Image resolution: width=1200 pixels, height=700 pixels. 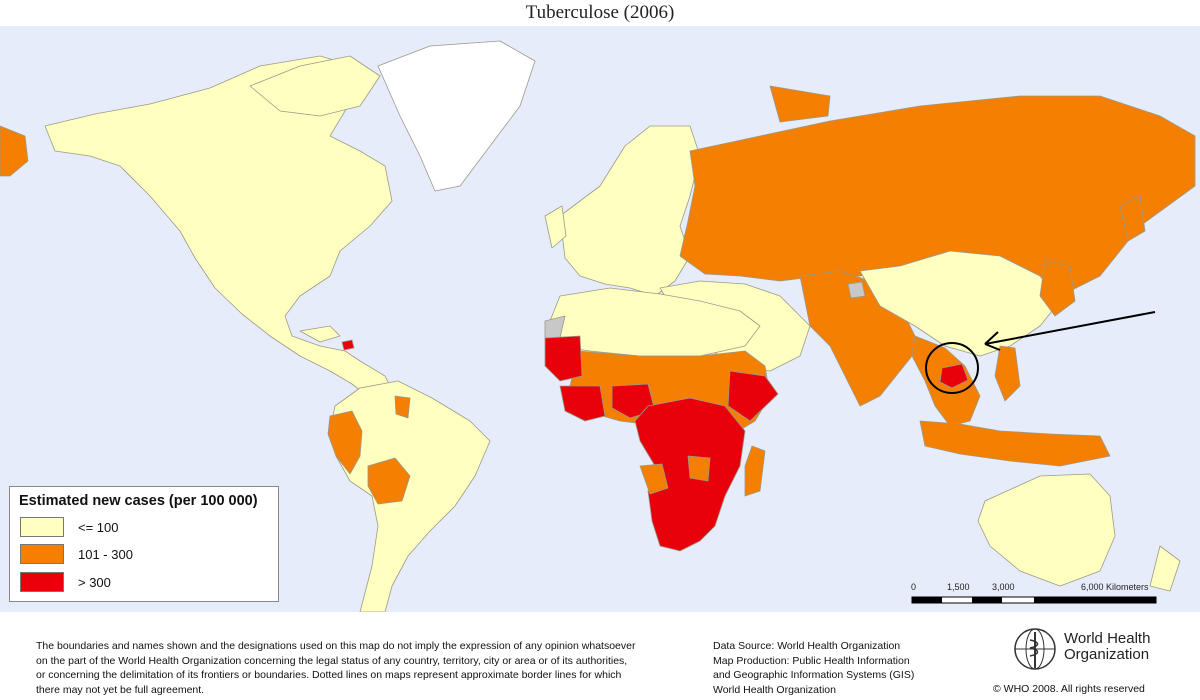 I want to click on scale-bar: 0 1,500 3,000 6,000 Kilometers, so click(x=1045, y=597).